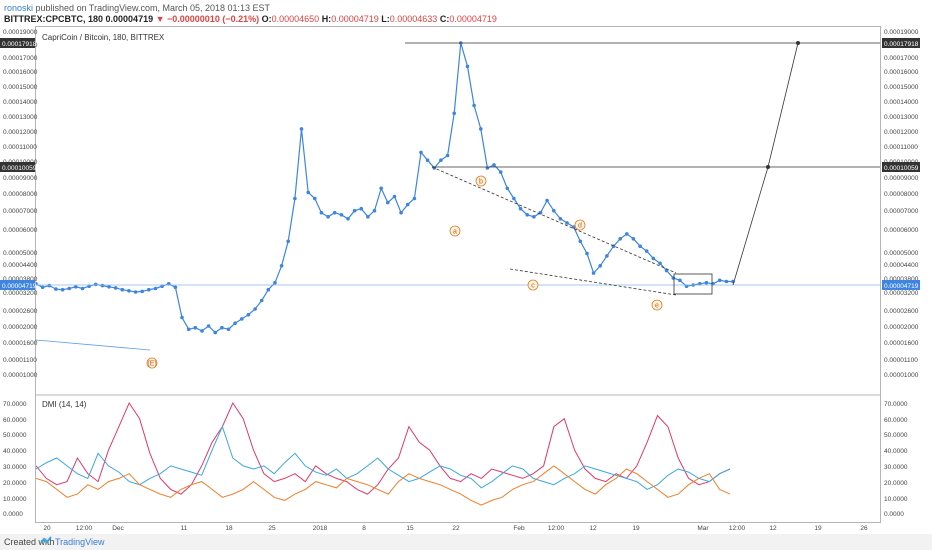 The height and width of the screenshot is (550, 932). Describe the element at coordinates (519, 528) in the screenshot. I see `time-tick-label: Feb` at that location.